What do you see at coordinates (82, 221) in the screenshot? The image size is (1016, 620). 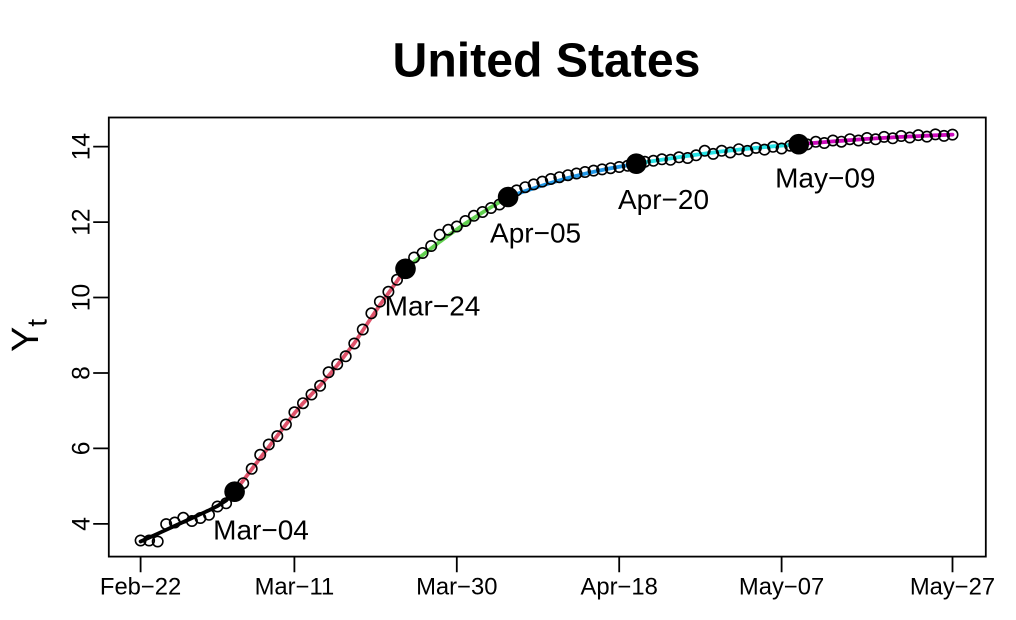 I see `svg-text: 12` at bounding box center [82, 221].